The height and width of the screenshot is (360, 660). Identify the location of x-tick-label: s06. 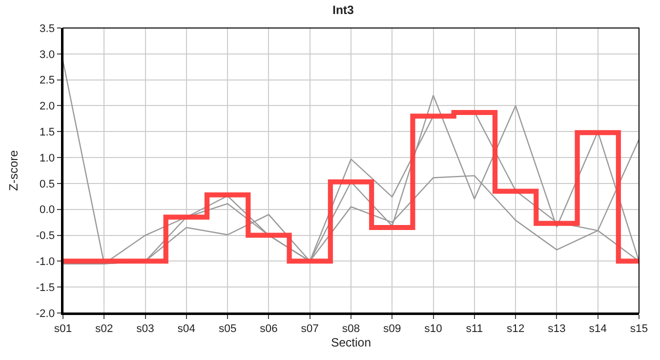
(269, 329).